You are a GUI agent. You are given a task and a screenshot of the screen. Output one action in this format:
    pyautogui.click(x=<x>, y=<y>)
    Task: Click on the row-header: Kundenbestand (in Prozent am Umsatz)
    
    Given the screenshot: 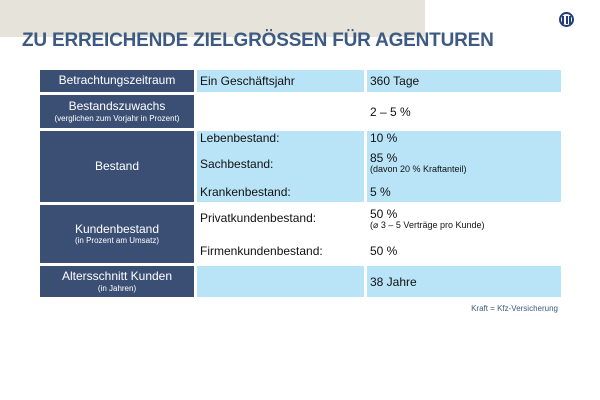 What is the action you would take?
    pyautogui.click(x=117, y=234)
    